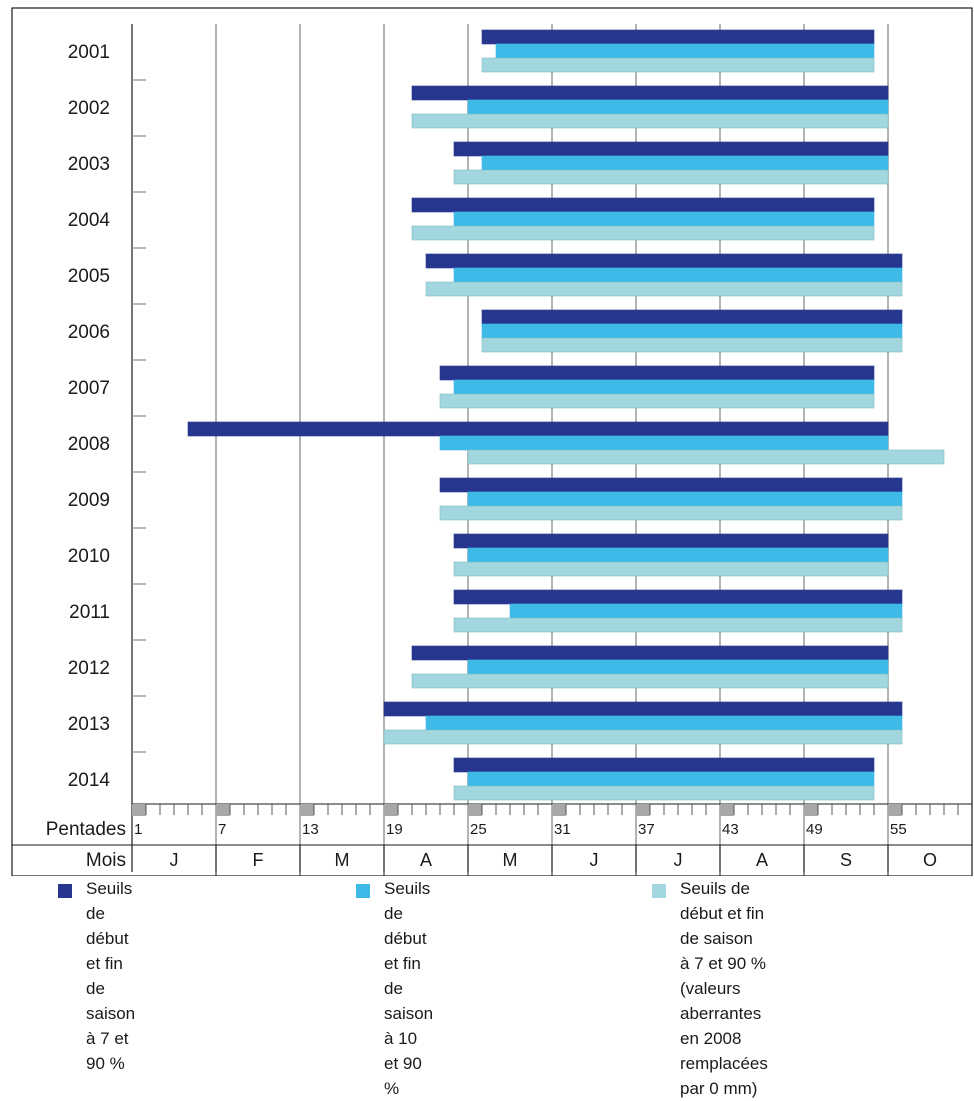  Describe the element at coordinates (111, 1038) in the screenshot. I see `legend-line: saison à 7 et 90 %` at that location.